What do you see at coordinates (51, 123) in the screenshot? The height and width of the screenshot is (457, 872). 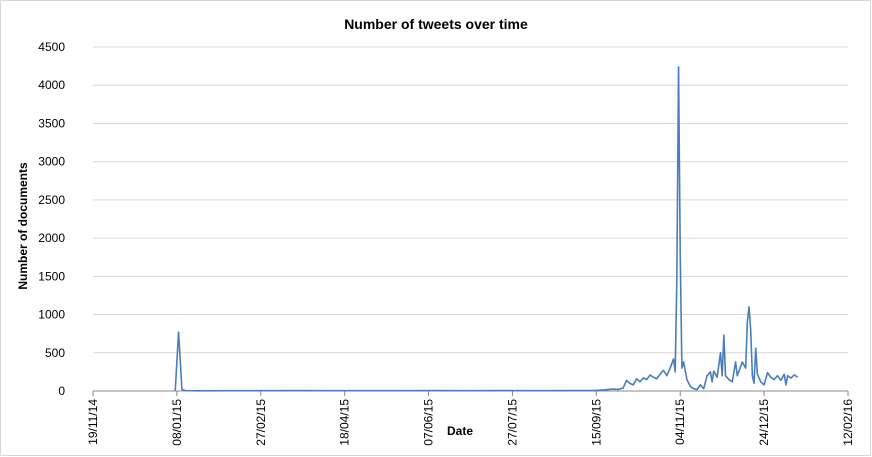 I see `y-tick-label: 3500` at bounding box center [51, 123].